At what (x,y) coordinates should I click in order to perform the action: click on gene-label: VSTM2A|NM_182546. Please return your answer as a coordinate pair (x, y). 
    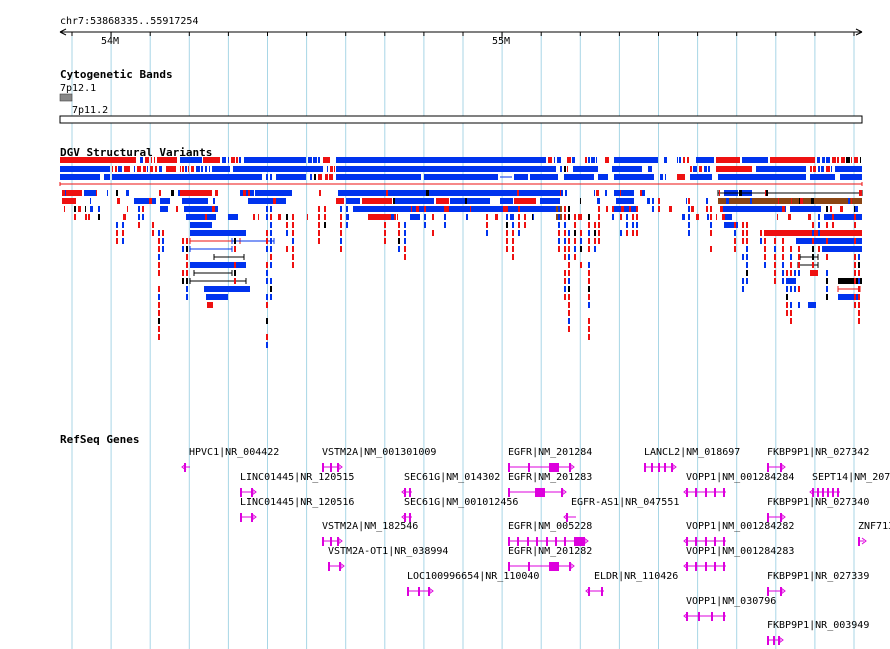
    Looking at the image, I should click on (370, 526).